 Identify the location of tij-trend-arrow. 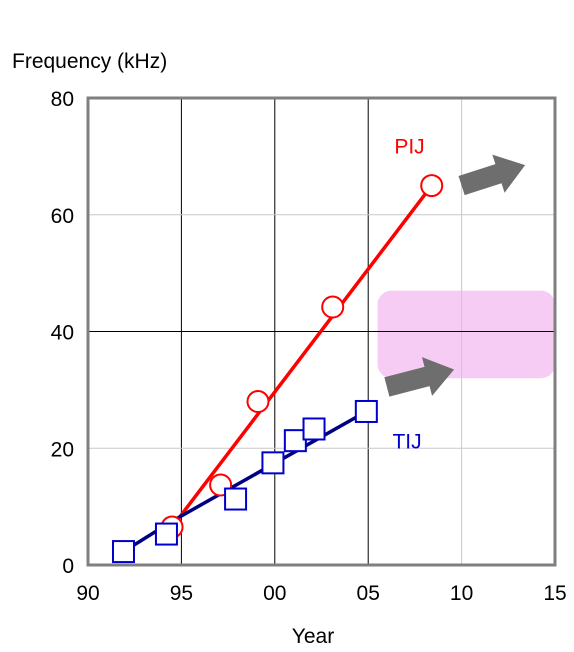
(419, 377).